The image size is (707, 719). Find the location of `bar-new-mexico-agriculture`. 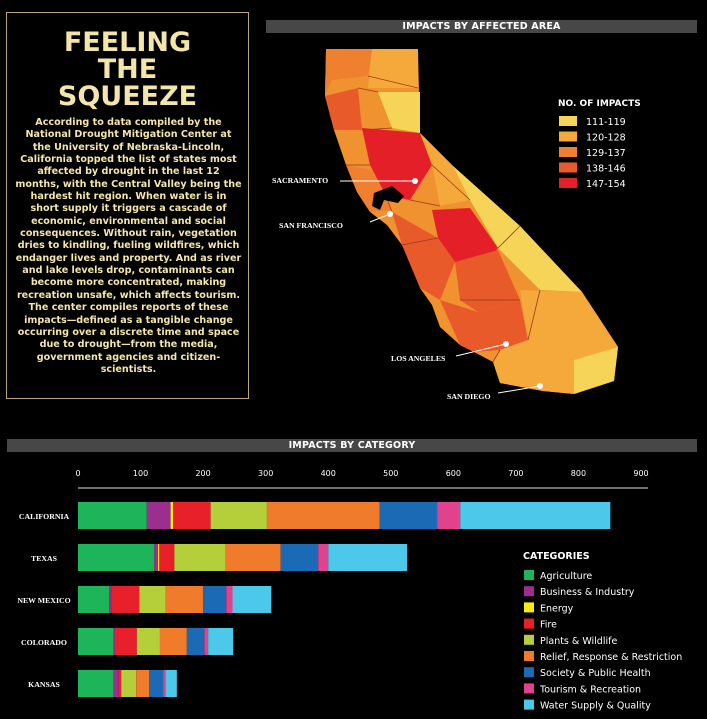

bar-new-mexico-agriculture is located at coordinates (94, 599).